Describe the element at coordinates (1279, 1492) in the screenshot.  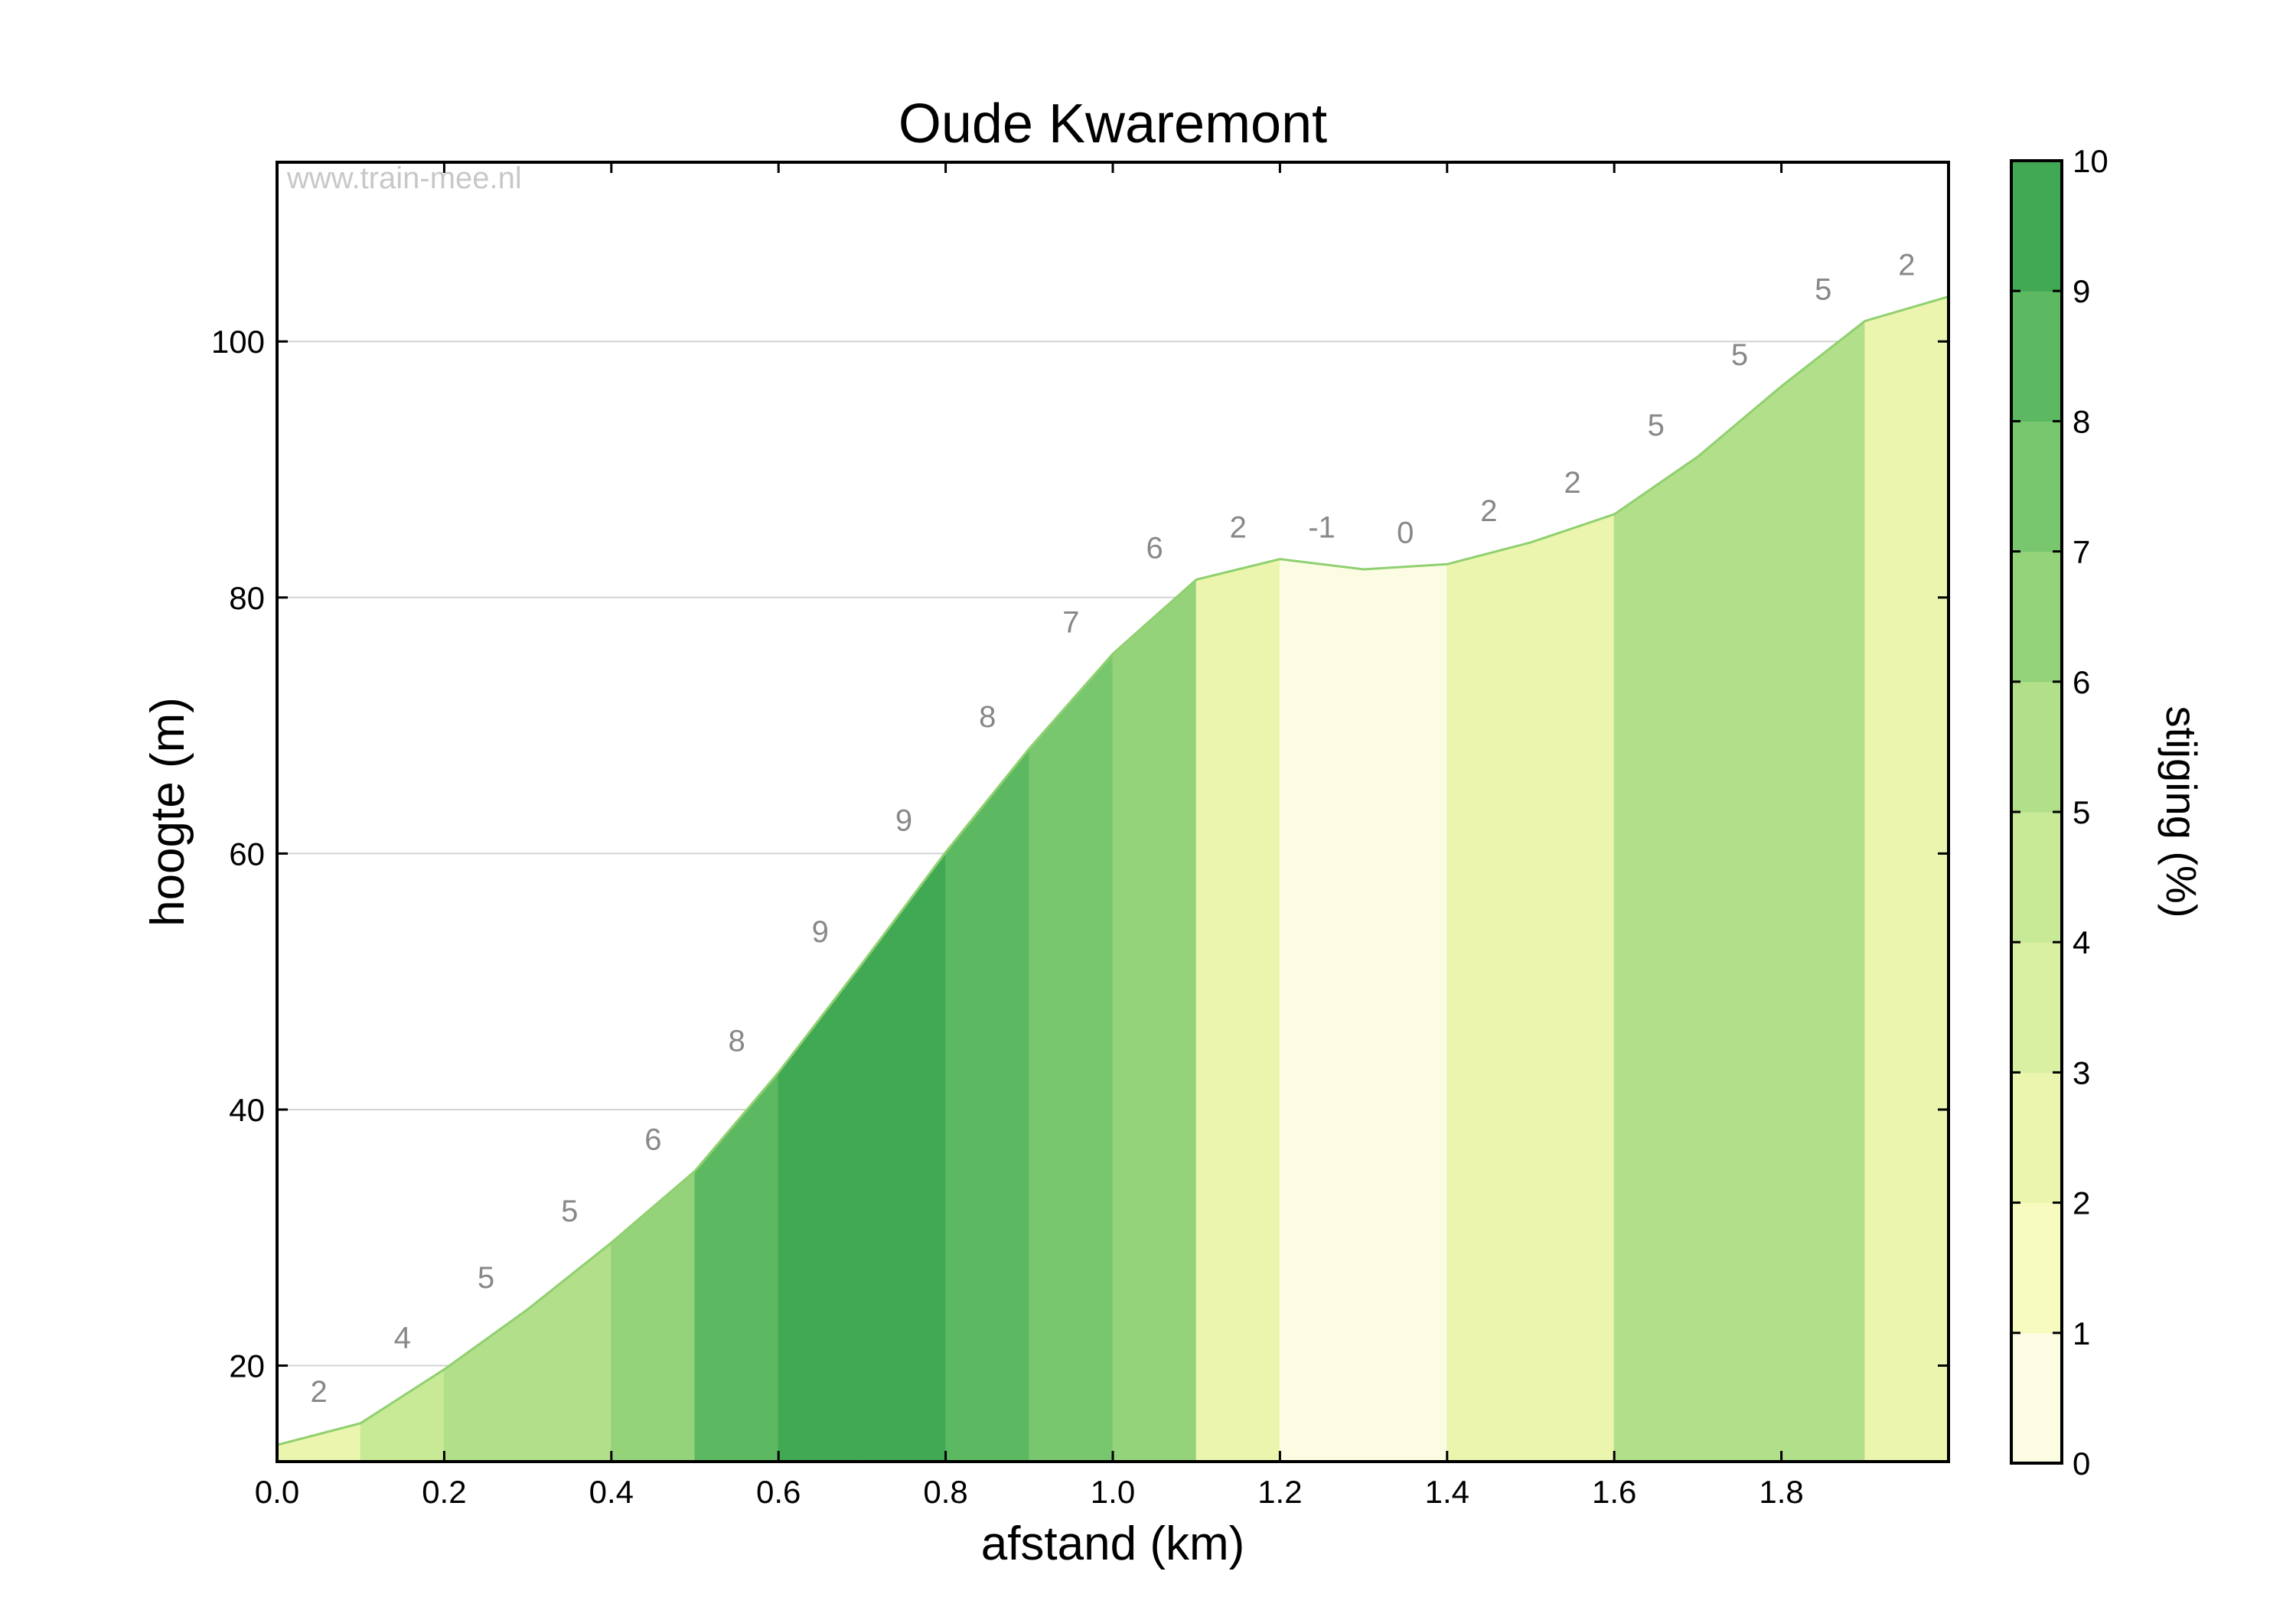
I see `x-tick-label: 1.2` at that location.